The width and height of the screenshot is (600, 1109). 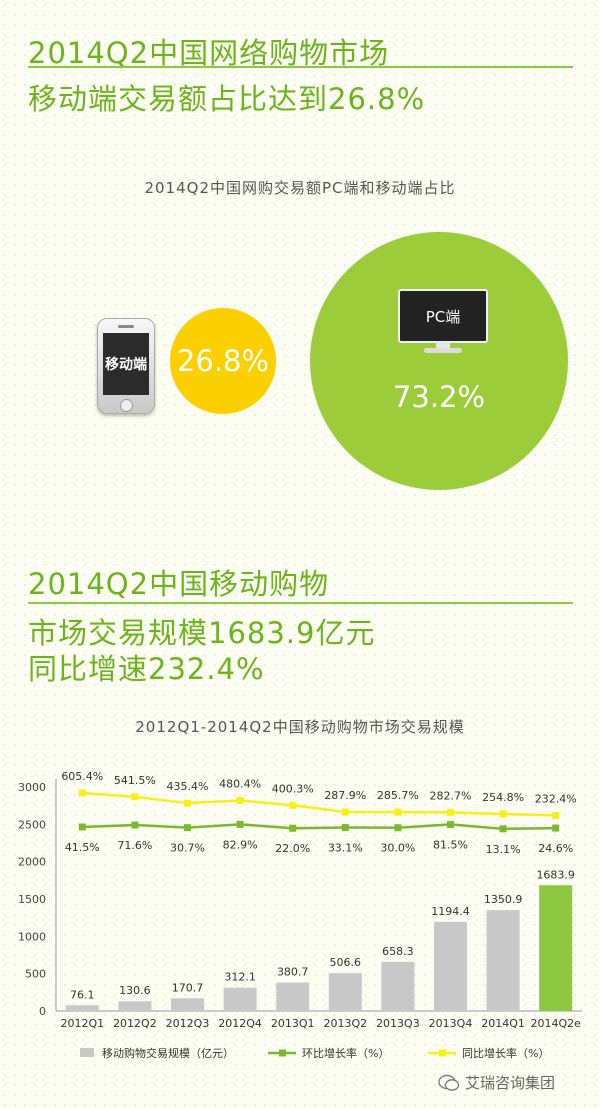 I want to click on y-tick-label: 1000, so click(x=32, y=936).